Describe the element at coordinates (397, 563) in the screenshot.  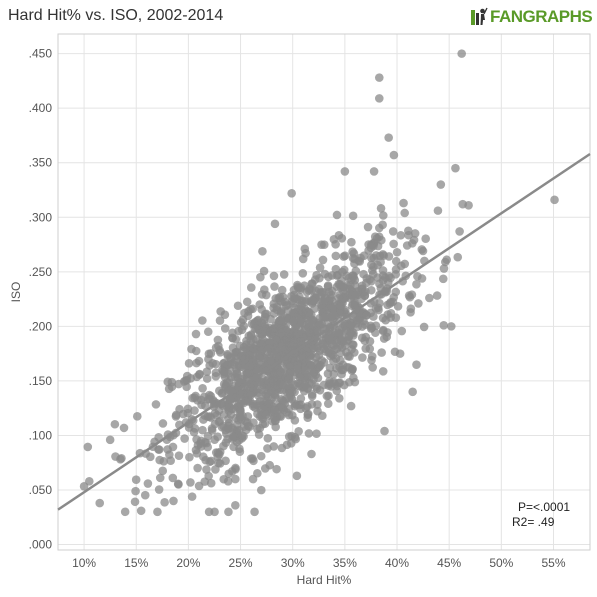
I see `x-tick-label: 40%` at that location.